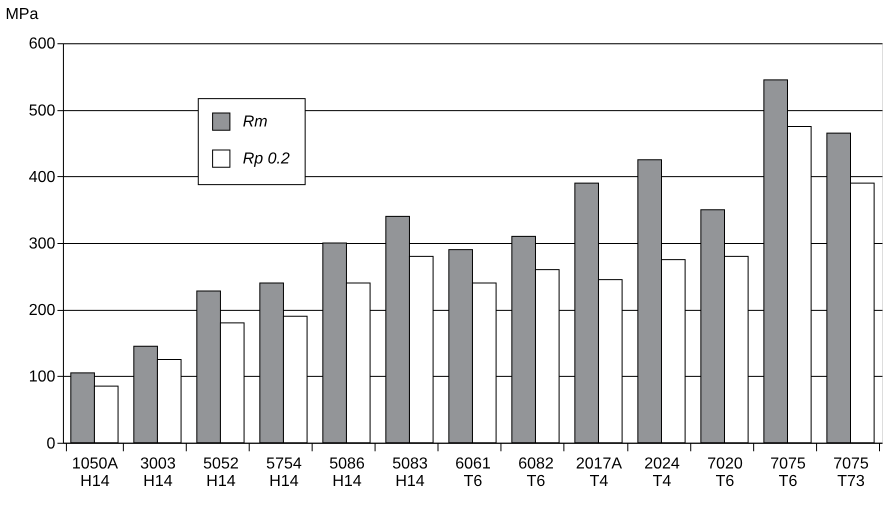  Describe the element at coordinates (284, 472) in the screenshot. I see `x-tick-label: 5754 H14` at that location.